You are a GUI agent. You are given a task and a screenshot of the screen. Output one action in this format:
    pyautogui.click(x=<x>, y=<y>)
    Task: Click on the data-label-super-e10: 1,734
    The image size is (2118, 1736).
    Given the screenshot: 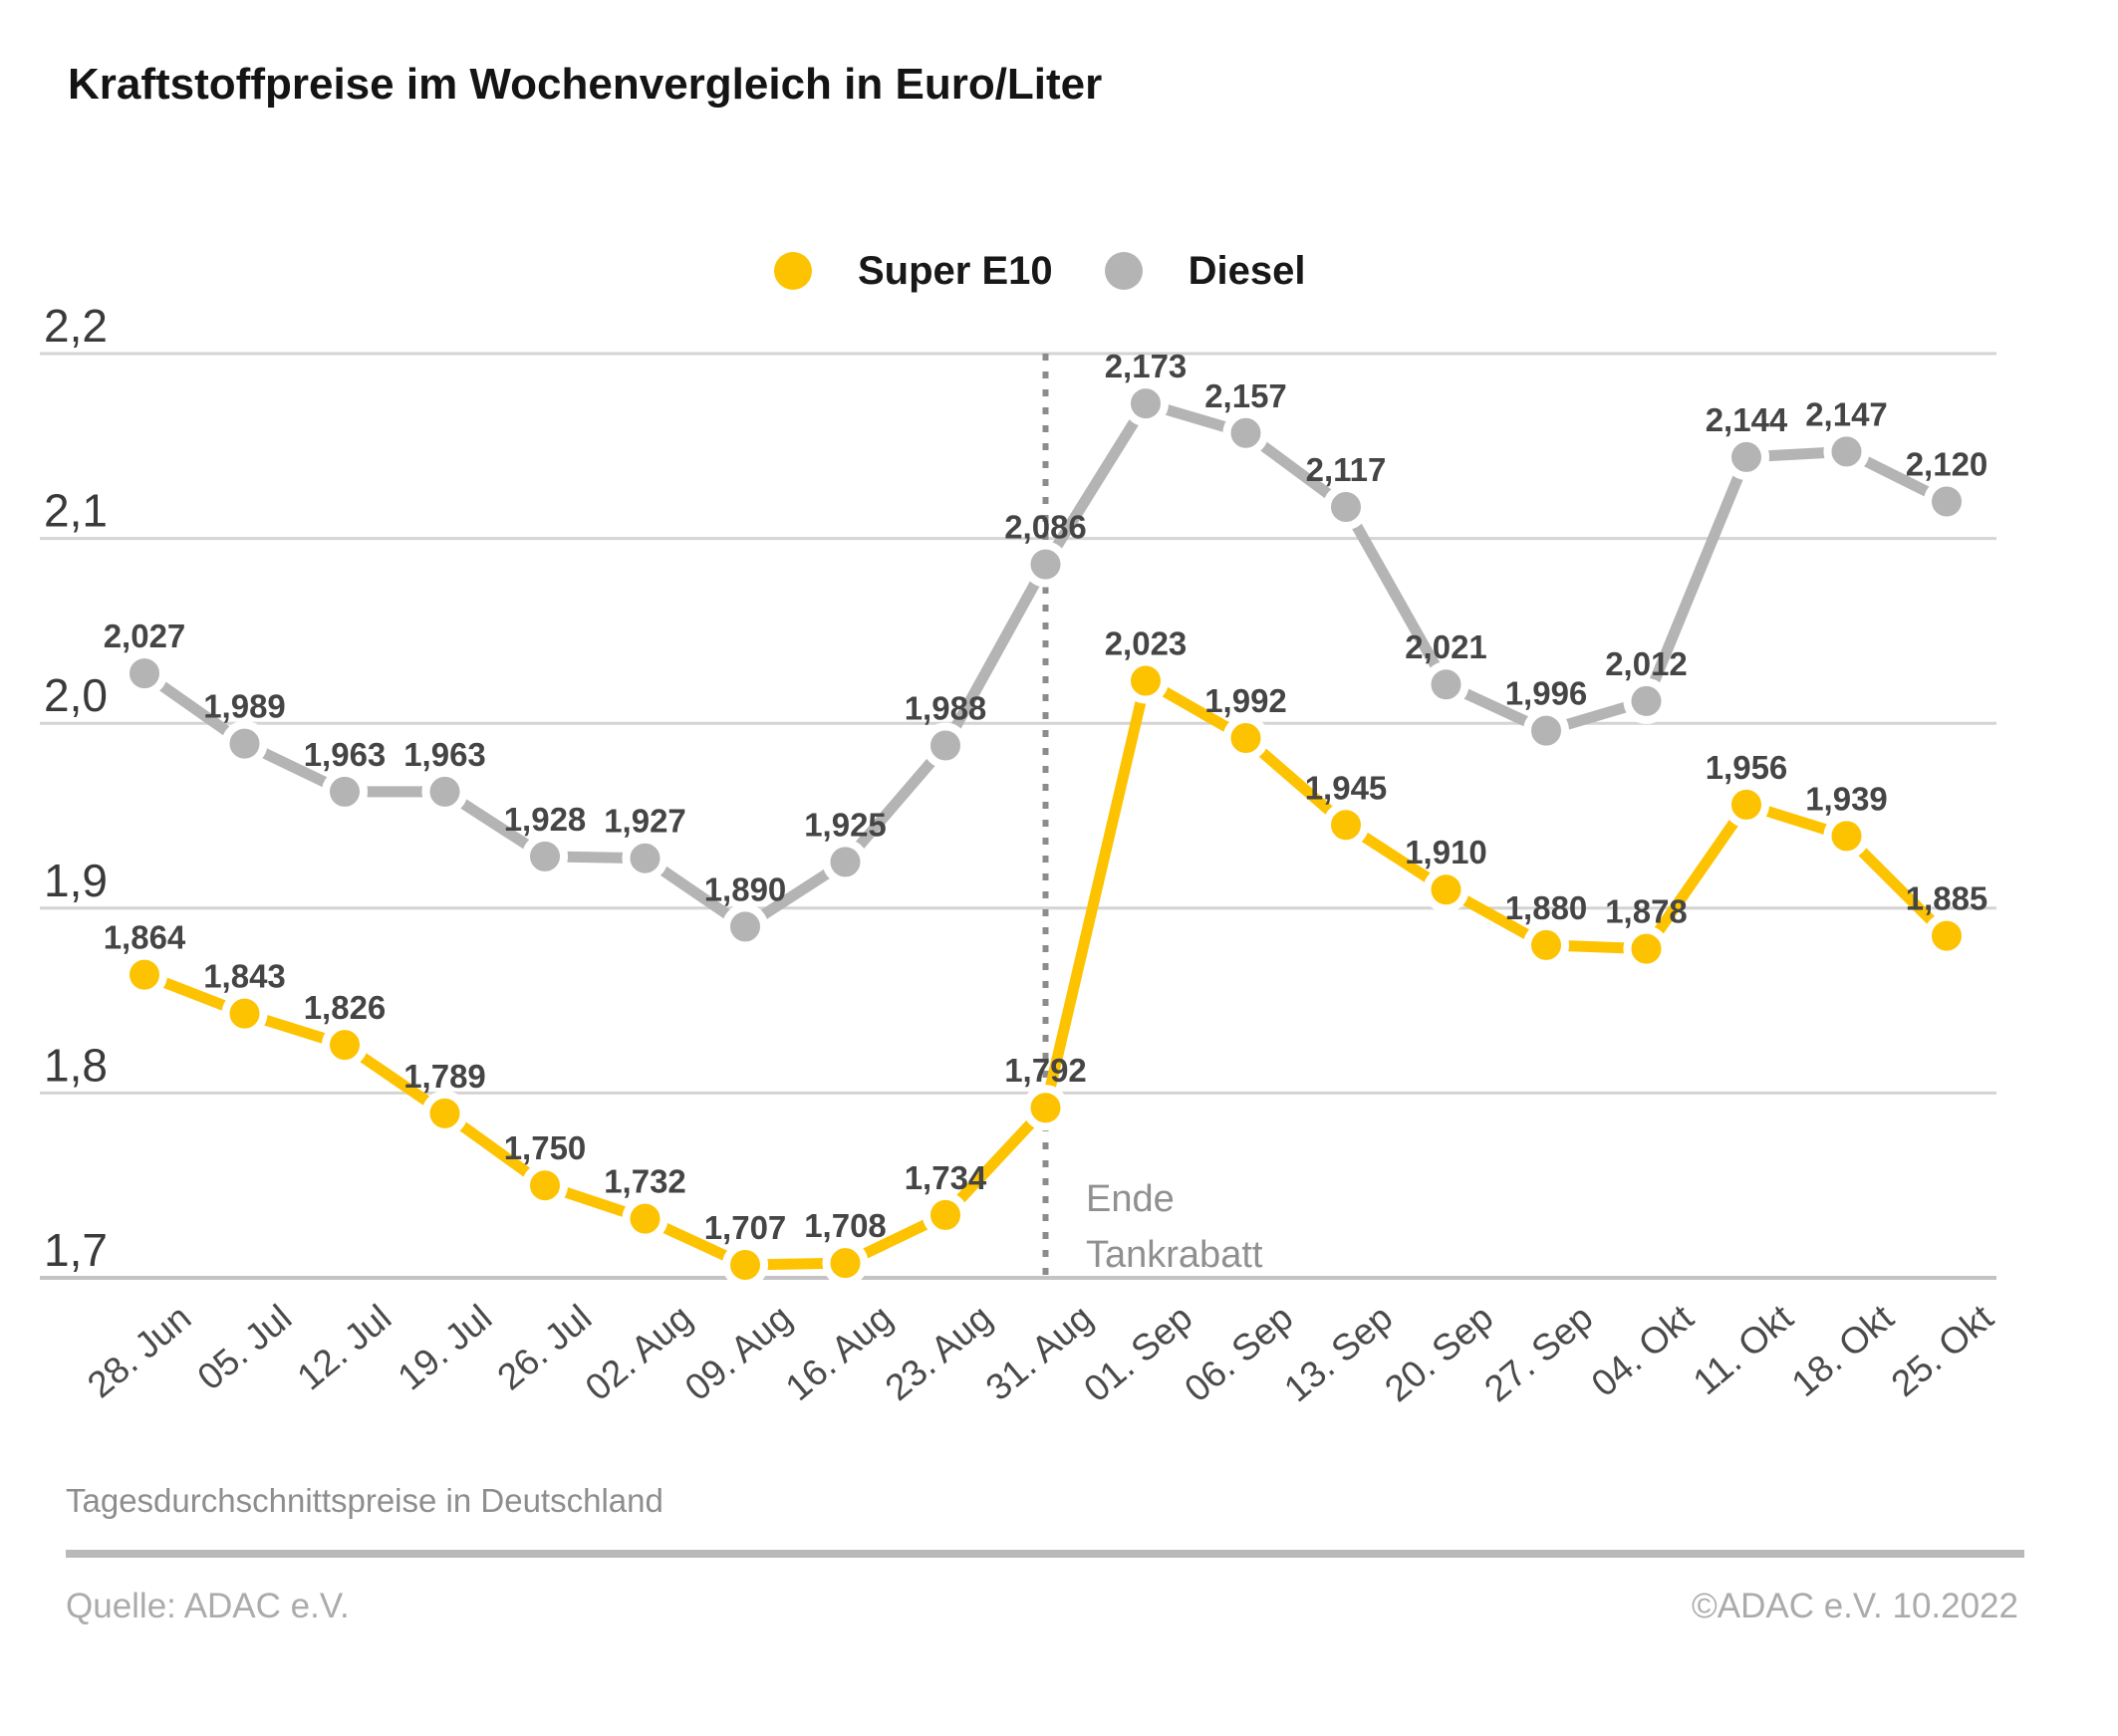 What is the action you would take?
    pyautogui.click(x=946, y=1177)
    